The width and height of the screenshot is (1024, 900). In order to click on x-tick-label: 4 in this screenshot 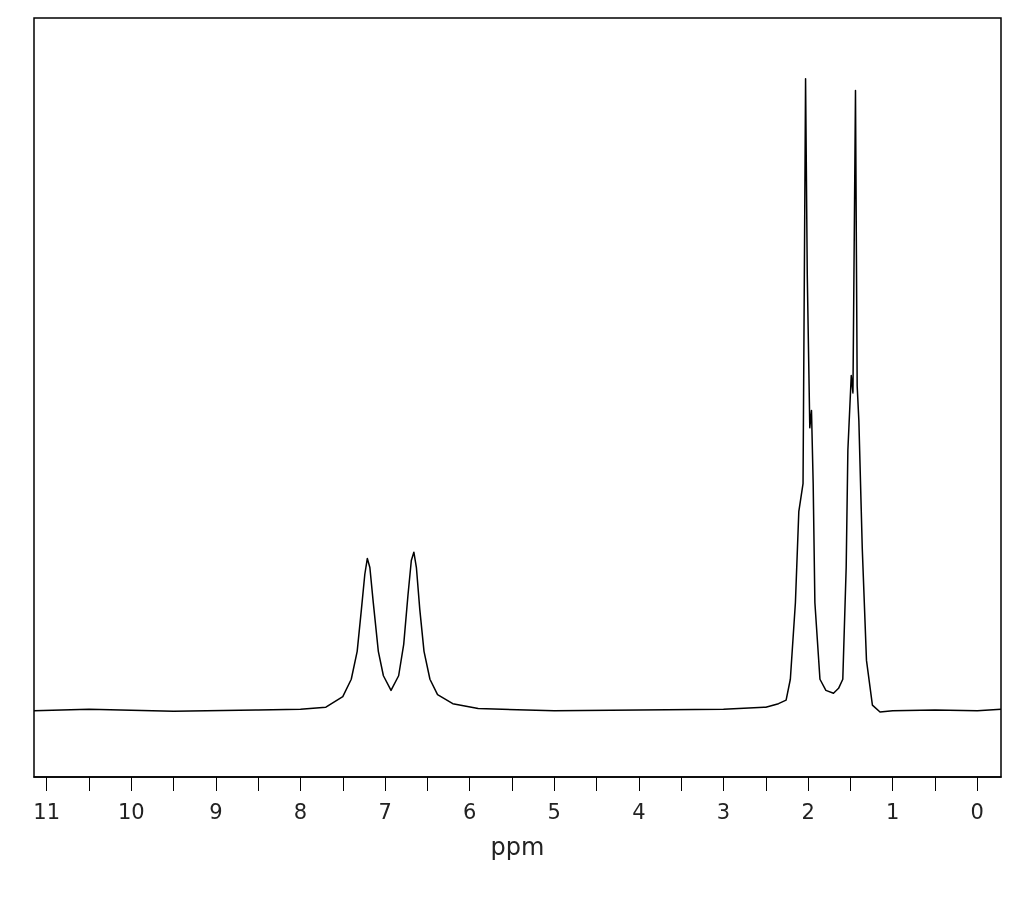, I will do `click(639, 811)`.